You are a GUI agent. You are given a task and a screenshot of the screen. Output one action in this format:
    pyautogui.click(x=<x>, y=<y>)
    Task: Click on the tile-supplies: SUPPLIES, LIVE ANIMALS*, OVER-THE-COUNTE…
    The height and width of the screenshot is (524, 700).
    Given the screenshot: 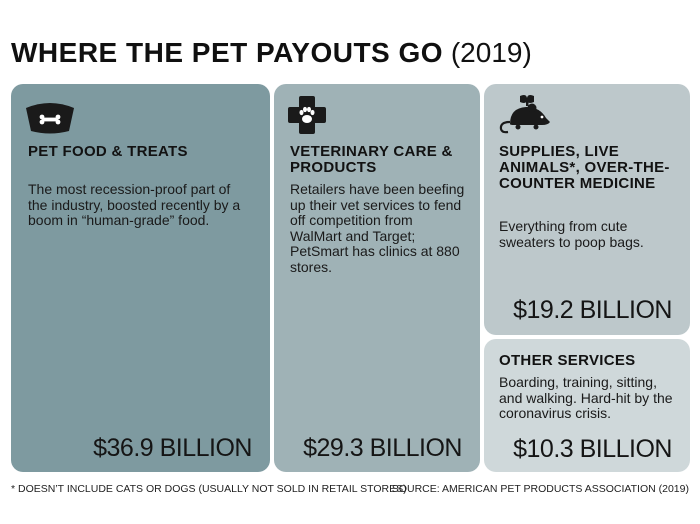 What is the action you would take?
    pyautogui.click(x=587, y=209)
    